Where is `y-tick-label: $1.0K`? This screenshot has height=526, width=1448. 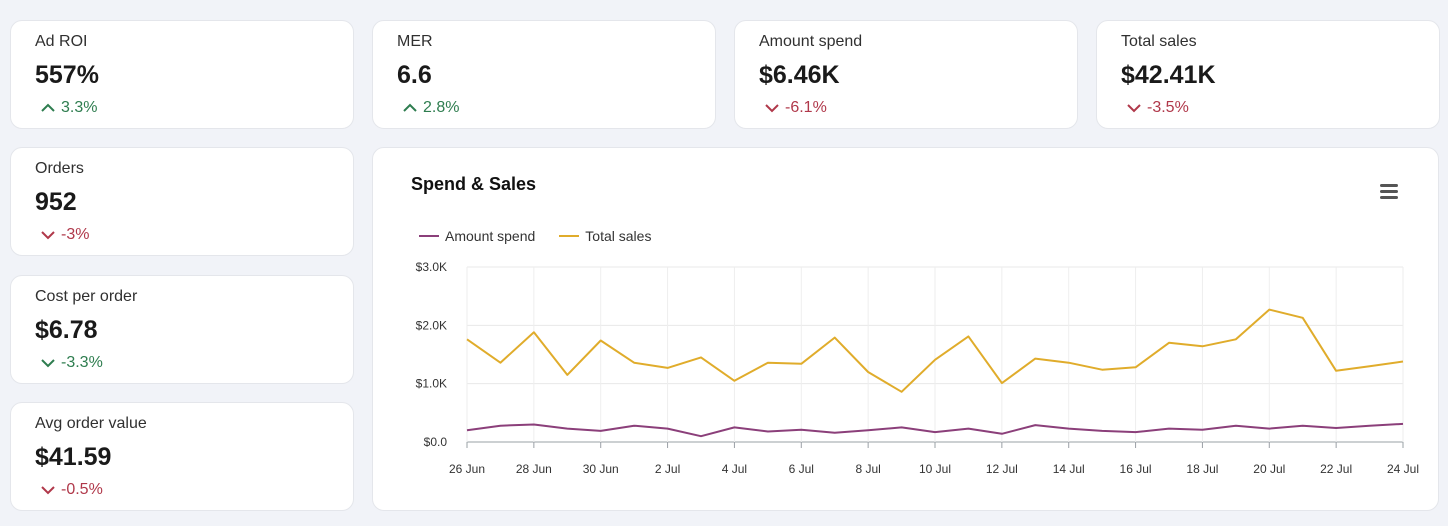 y-tick-label: $1.0K is located at coordinates (431, 384).